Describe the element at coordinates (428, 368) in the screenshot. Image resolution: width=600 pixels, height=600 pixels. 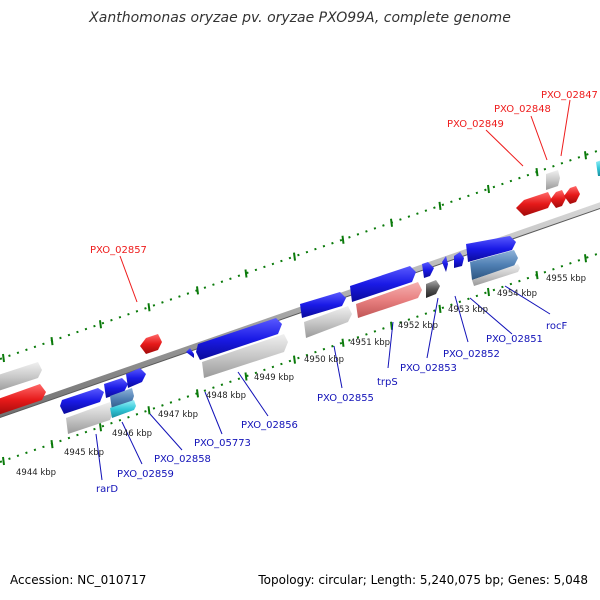
I see `gene-label-forward: PXO_02853` at that location.